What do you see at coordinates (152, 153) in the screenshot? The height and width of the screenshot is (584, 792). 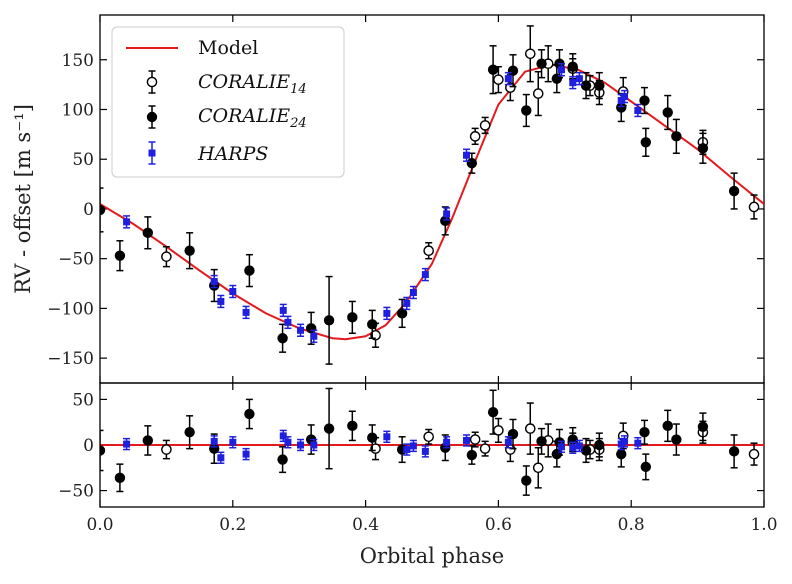 I see `legend-harps-swatch` at bounding box center [152, 153].